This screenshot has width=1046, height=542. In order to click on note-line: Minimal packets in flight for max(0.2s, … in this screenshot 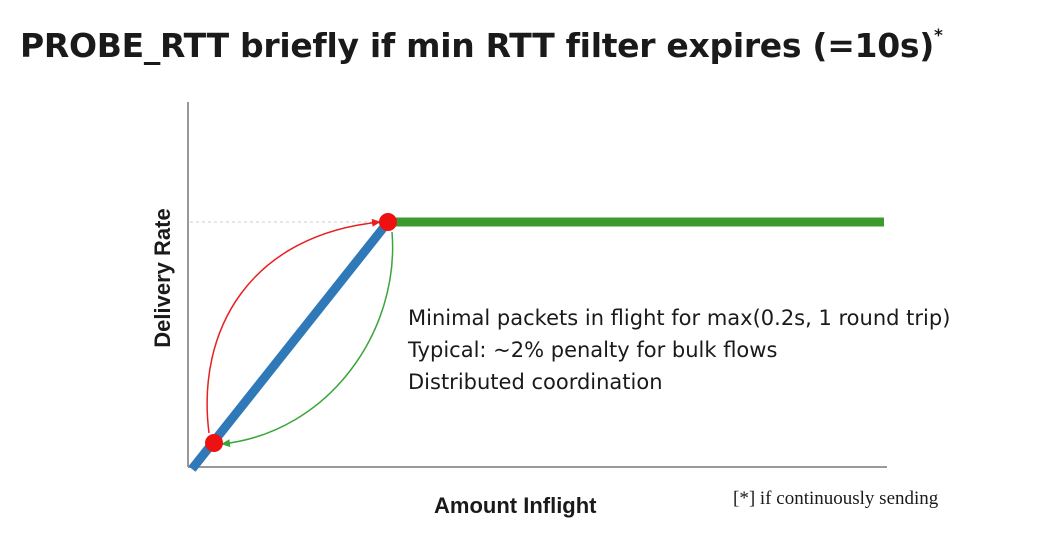, I will do `click(679, 318)`.